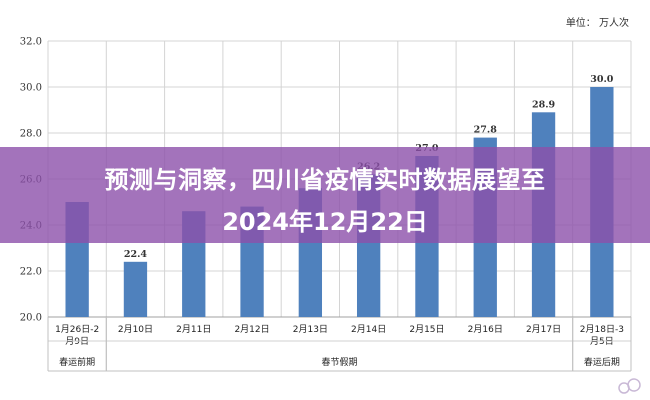  I want to click on data-label: 28.9, so click(544, 104).